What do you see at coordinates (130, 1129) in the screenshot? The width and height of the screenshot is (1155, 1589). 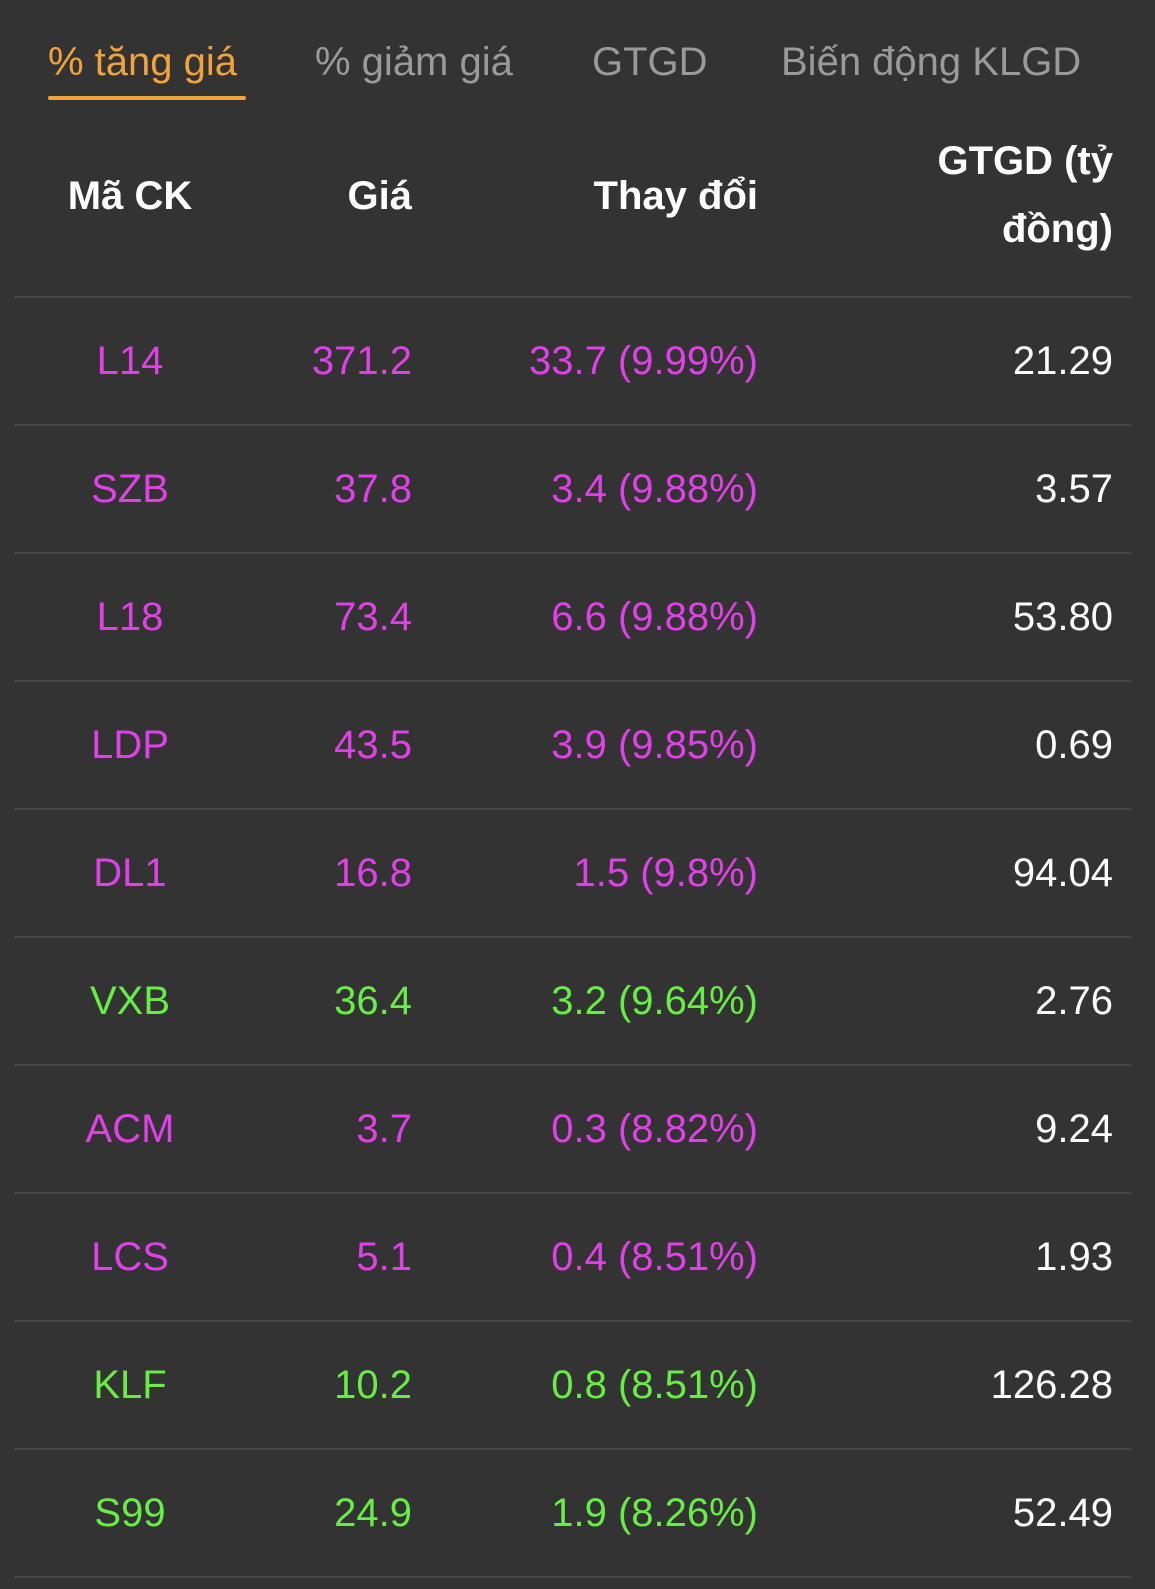 I see `stock-code: ACM` at bounding box center [130, 1129].